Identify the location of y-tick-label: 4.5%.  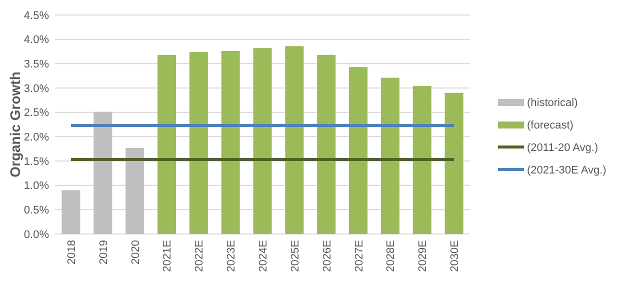
(37, 16).